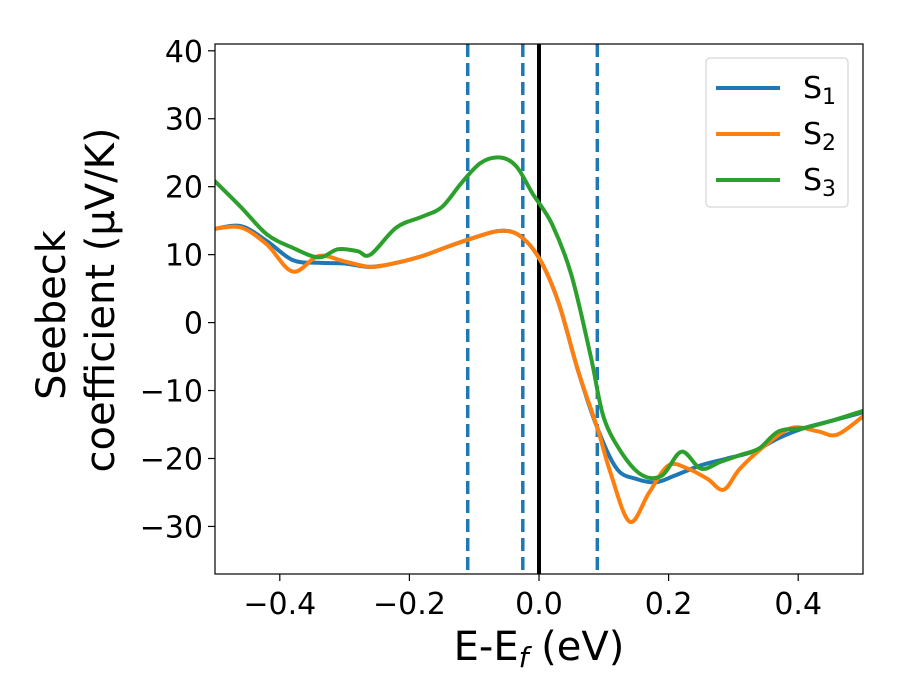  Describe the element at coordinates (409, 604) in the screenshot. I see `x-tick-label: −0.2` at that location.